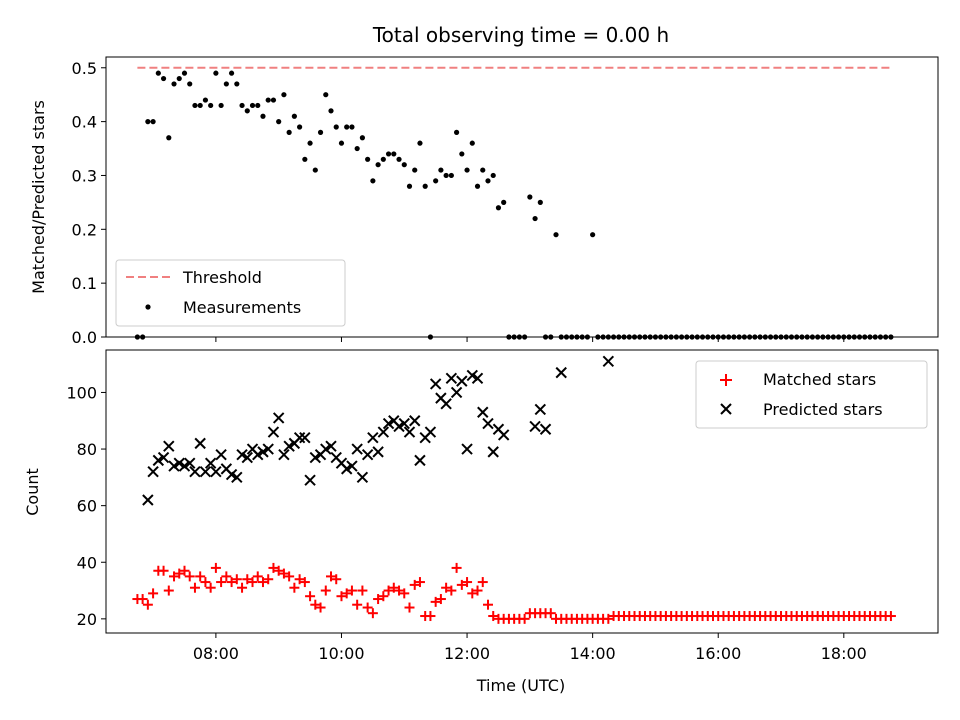 The image size is (960, 720). Describe the element at coordinates (148, 307) in the screenshot. I see `legend-measurements-swatch` at that location.